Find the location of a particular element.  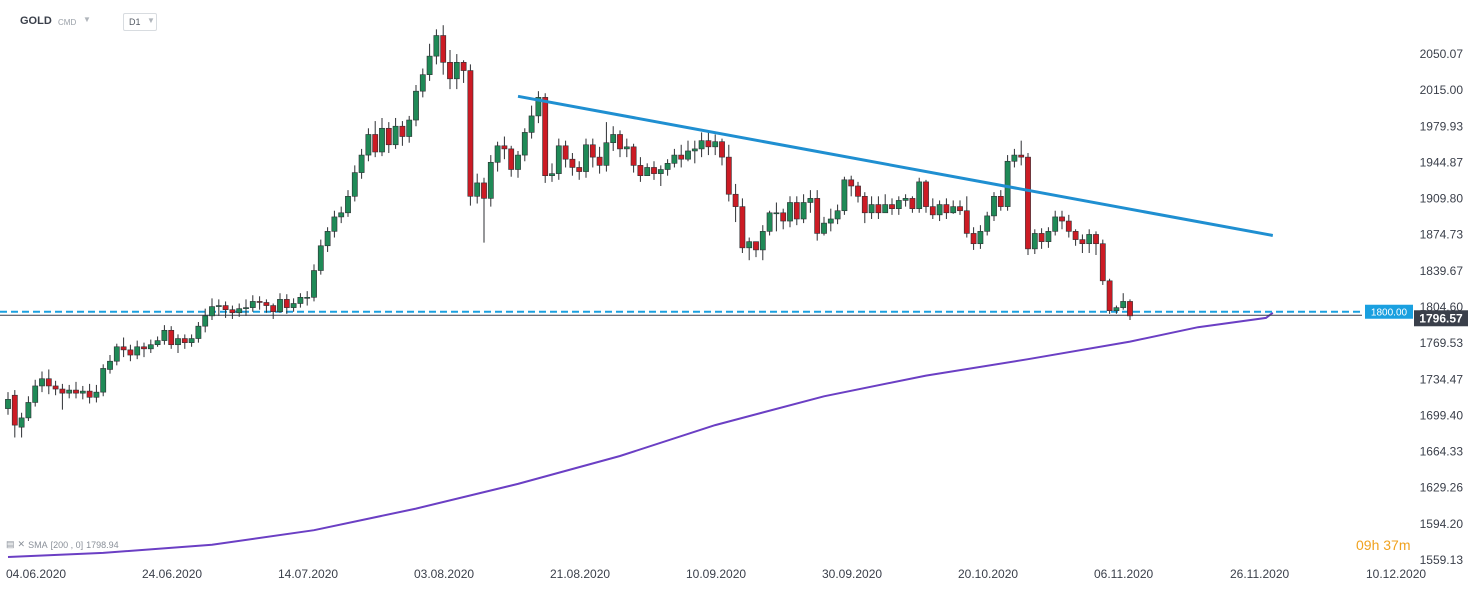

y-tick-label: 1664.33 is located at coordinates (1442, 452).